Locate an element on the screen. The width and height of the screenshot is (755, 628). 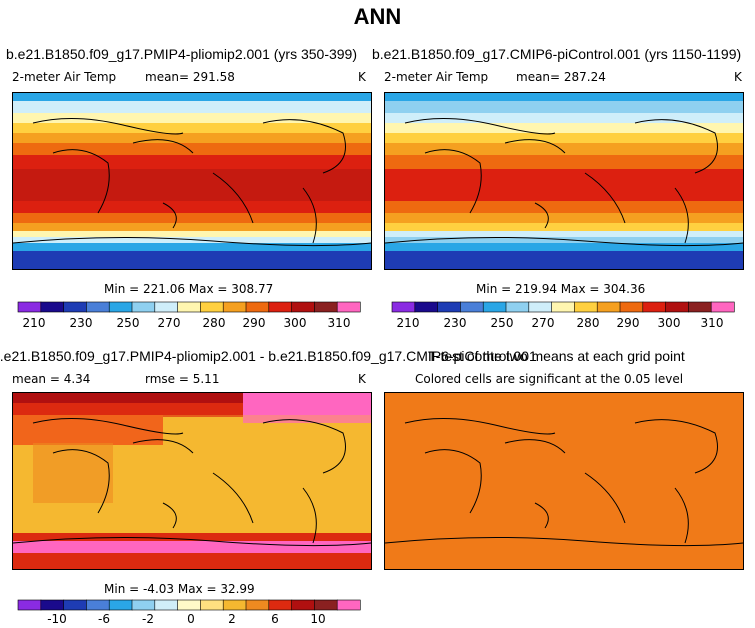
panel-1-tick: 290 is located at coordinates (254, 323).